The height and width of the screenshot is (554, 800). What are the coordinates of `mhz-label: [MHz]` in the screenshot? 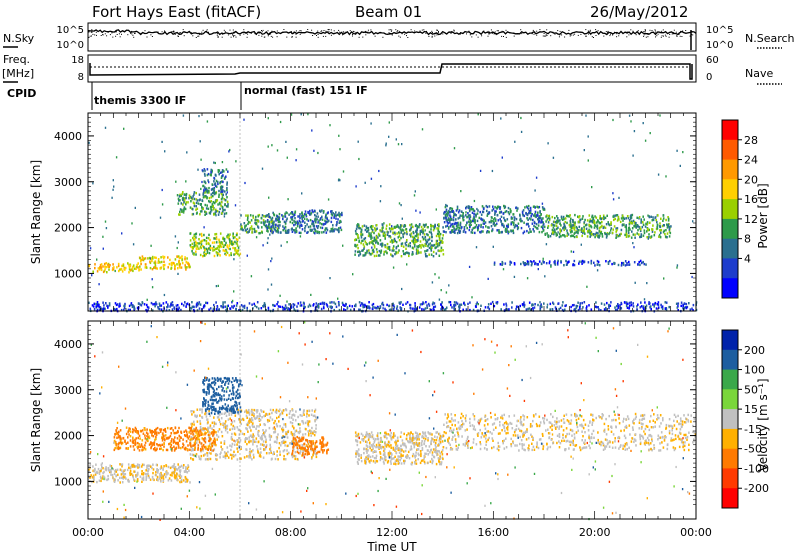 It's located at (18, 73).